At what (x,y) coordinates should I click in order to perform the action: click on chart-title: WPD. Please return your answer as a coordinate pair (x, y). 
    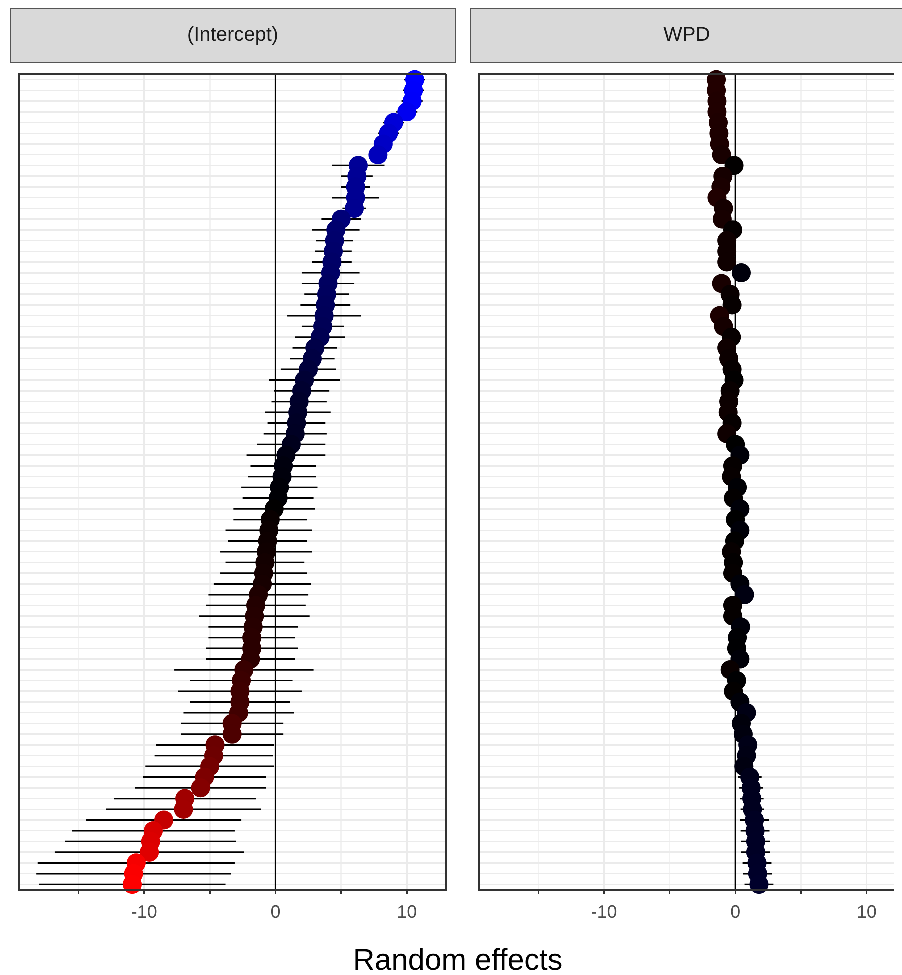
    Looking at the image, I should click on (686, 35).